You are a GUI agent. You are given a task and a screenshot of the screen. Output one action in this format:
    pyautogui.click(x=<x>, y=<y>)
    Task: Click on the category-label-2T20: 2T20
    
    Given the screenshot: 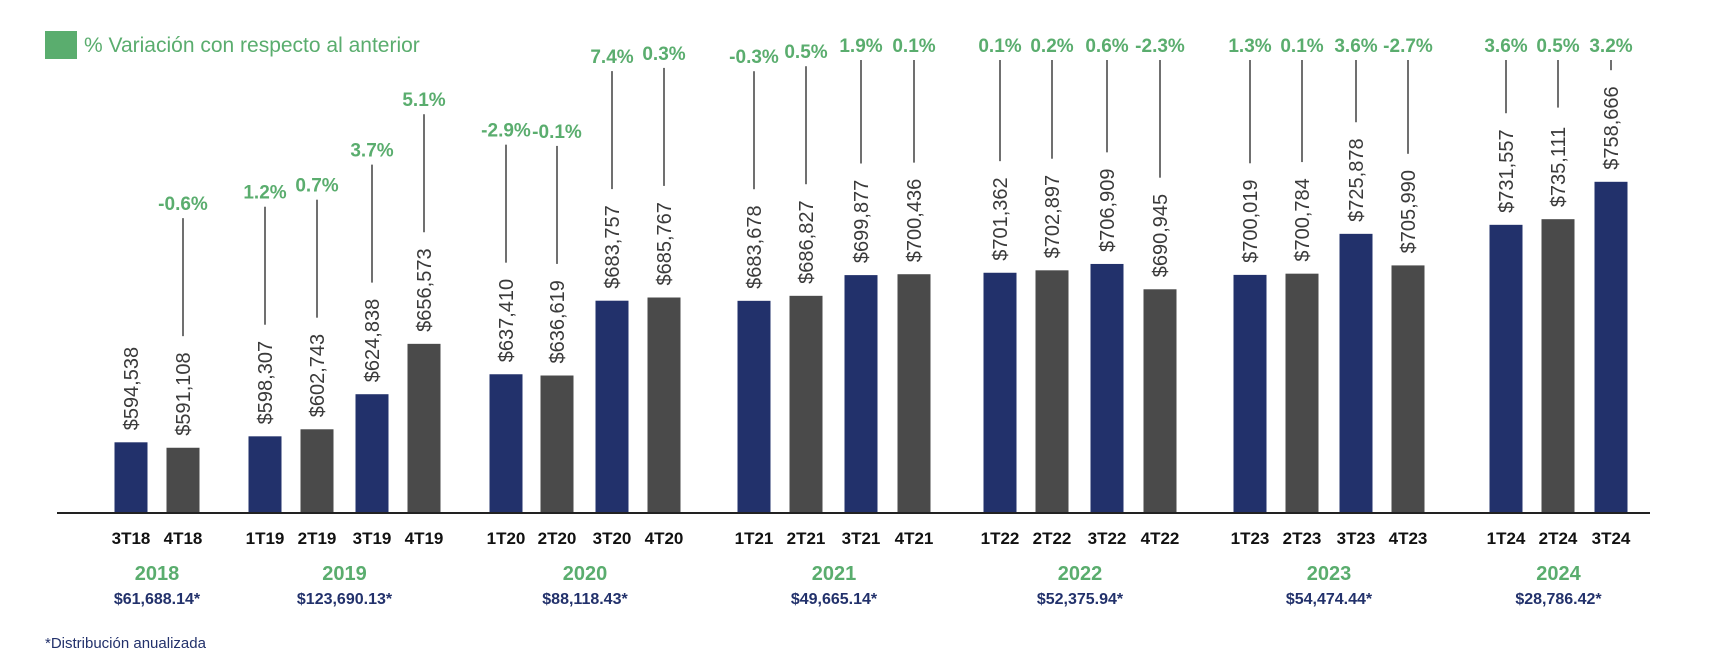 What is the action you would take?
    pyautogui.click(x=557, y=538)
    